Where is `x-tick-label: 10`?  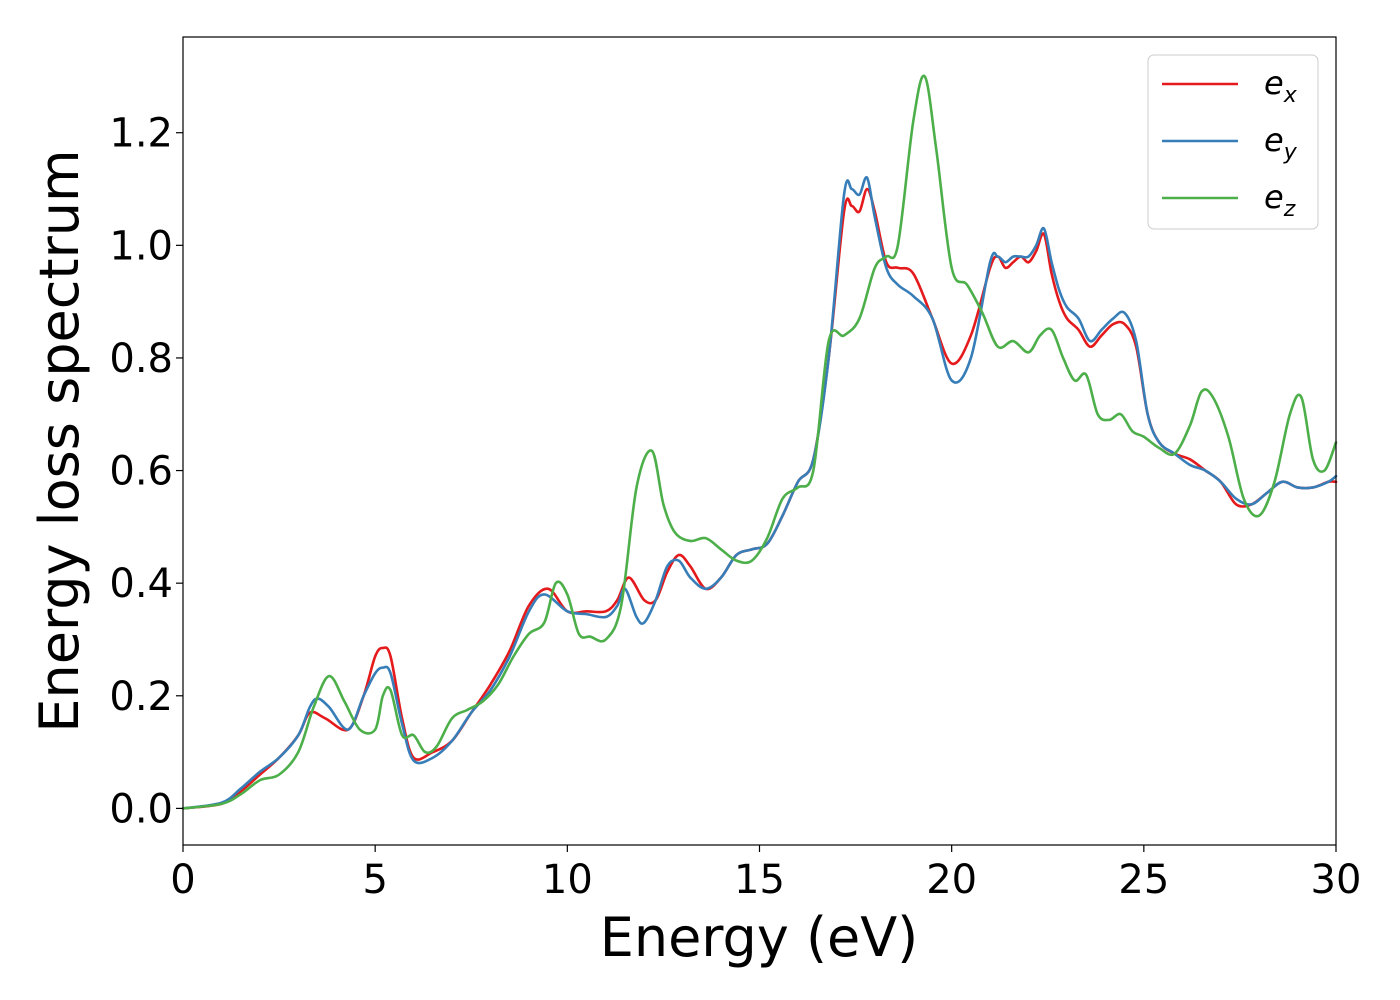
x-tick-label: 10 is located at coordinates (567, 880).